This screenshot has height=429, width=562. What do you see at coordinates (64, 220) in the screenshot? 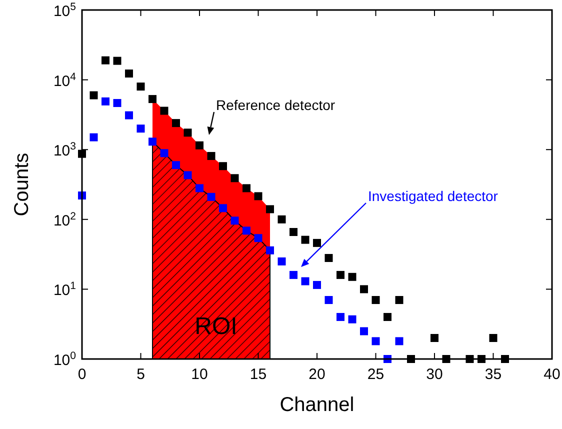
I see `y-tick-label: 10$^{2}$` at bounding box center [64, 220].